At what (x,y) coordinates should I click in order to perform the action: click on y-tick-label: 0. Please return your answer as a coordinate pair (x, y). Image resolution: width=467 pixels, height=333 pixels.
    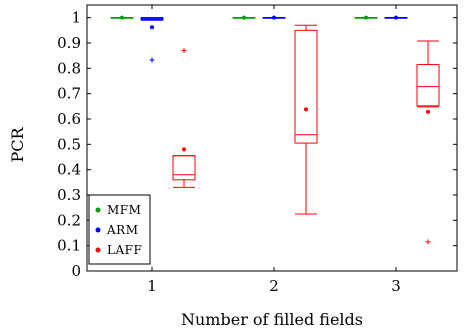
    Looking at the image, I should click on (76, 271).